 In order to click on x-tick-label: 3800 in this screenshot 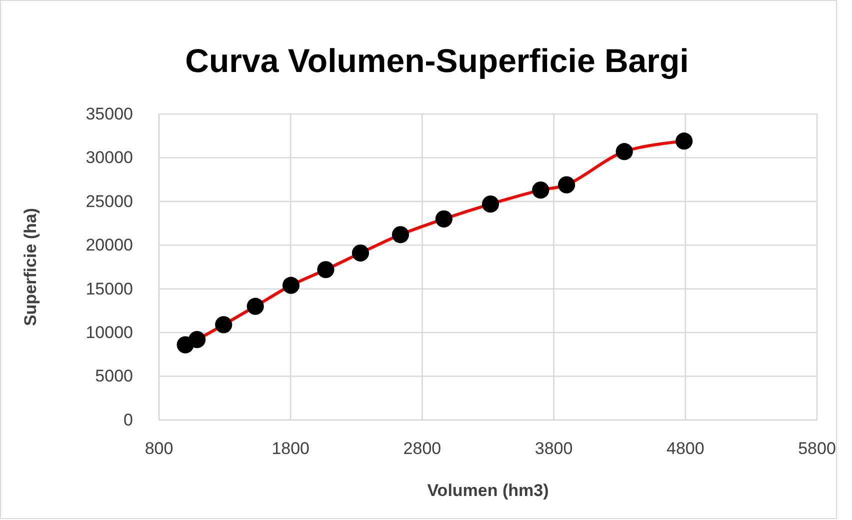, I will do `click(553, 448)`.